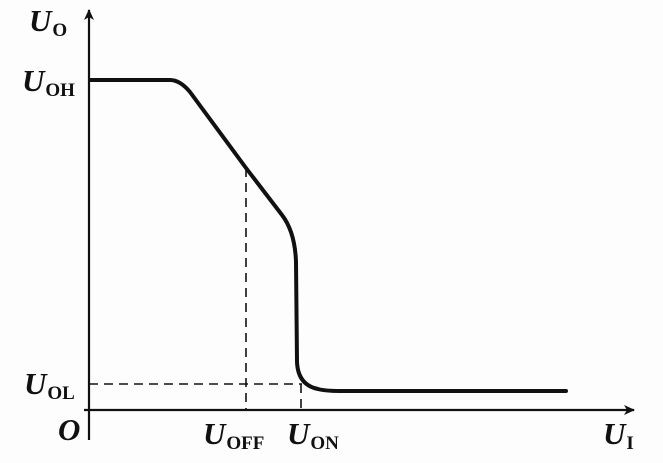  What do you see at coordinates (313, 435) in the screenshot?
I see `on-threshold-label: UON` at bounding box center [313, 435].